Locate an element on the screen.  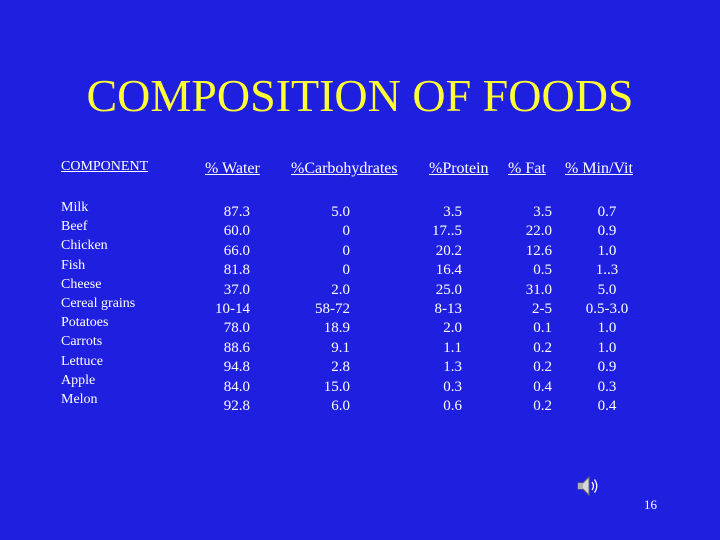
component-header: COMPONENT is located at coordinates (105, 166).